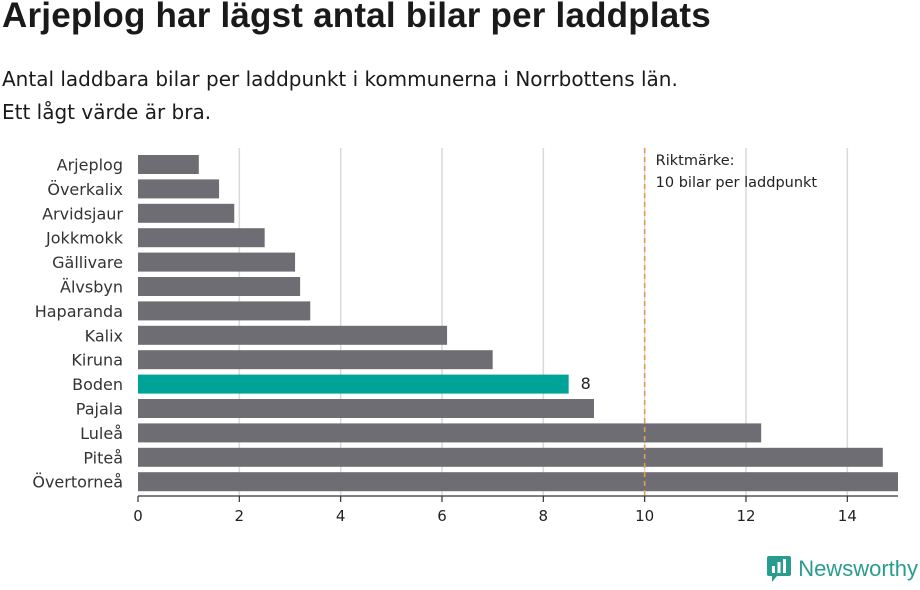  I want to click on bar-boden, so click(353, 384).